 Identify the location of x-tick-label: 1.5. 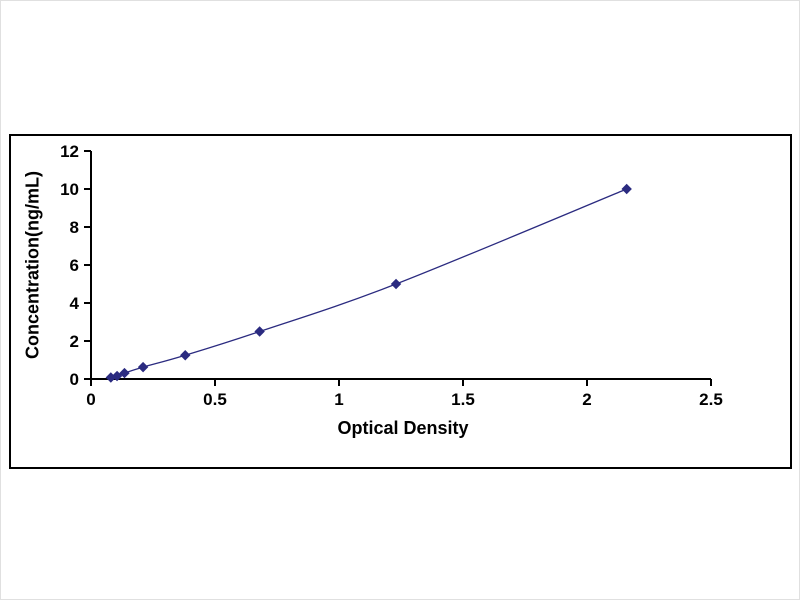
(463, 399).